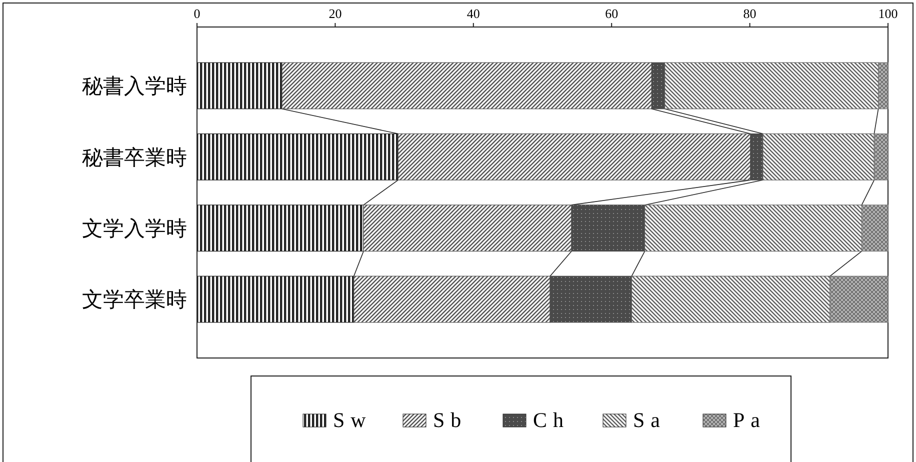  What do you see at coordinates (134, 157) in the screenshot?
I see `y-tick-label: 秘書卒業時` at bounding box center [134, 157].